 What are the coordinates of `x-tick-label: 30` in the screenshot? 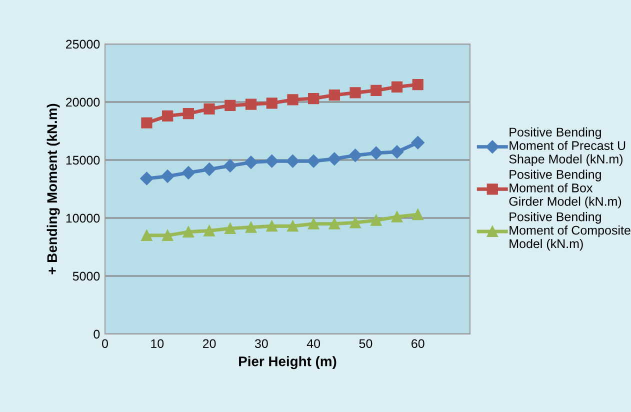 It's located at (261, 343).